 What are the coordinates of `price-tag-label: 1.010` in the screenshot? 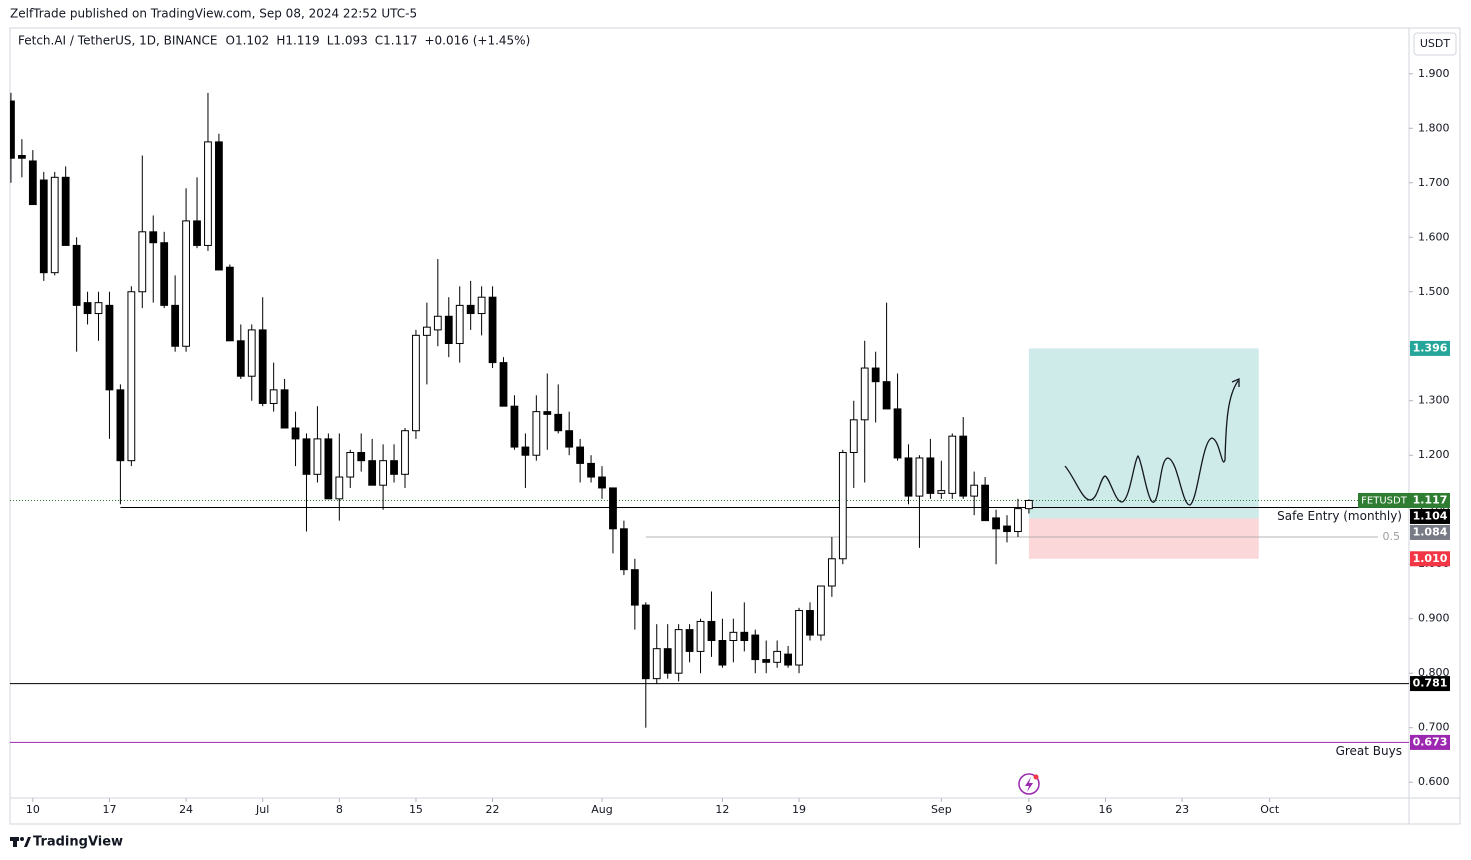 It's located at (1430, 558).